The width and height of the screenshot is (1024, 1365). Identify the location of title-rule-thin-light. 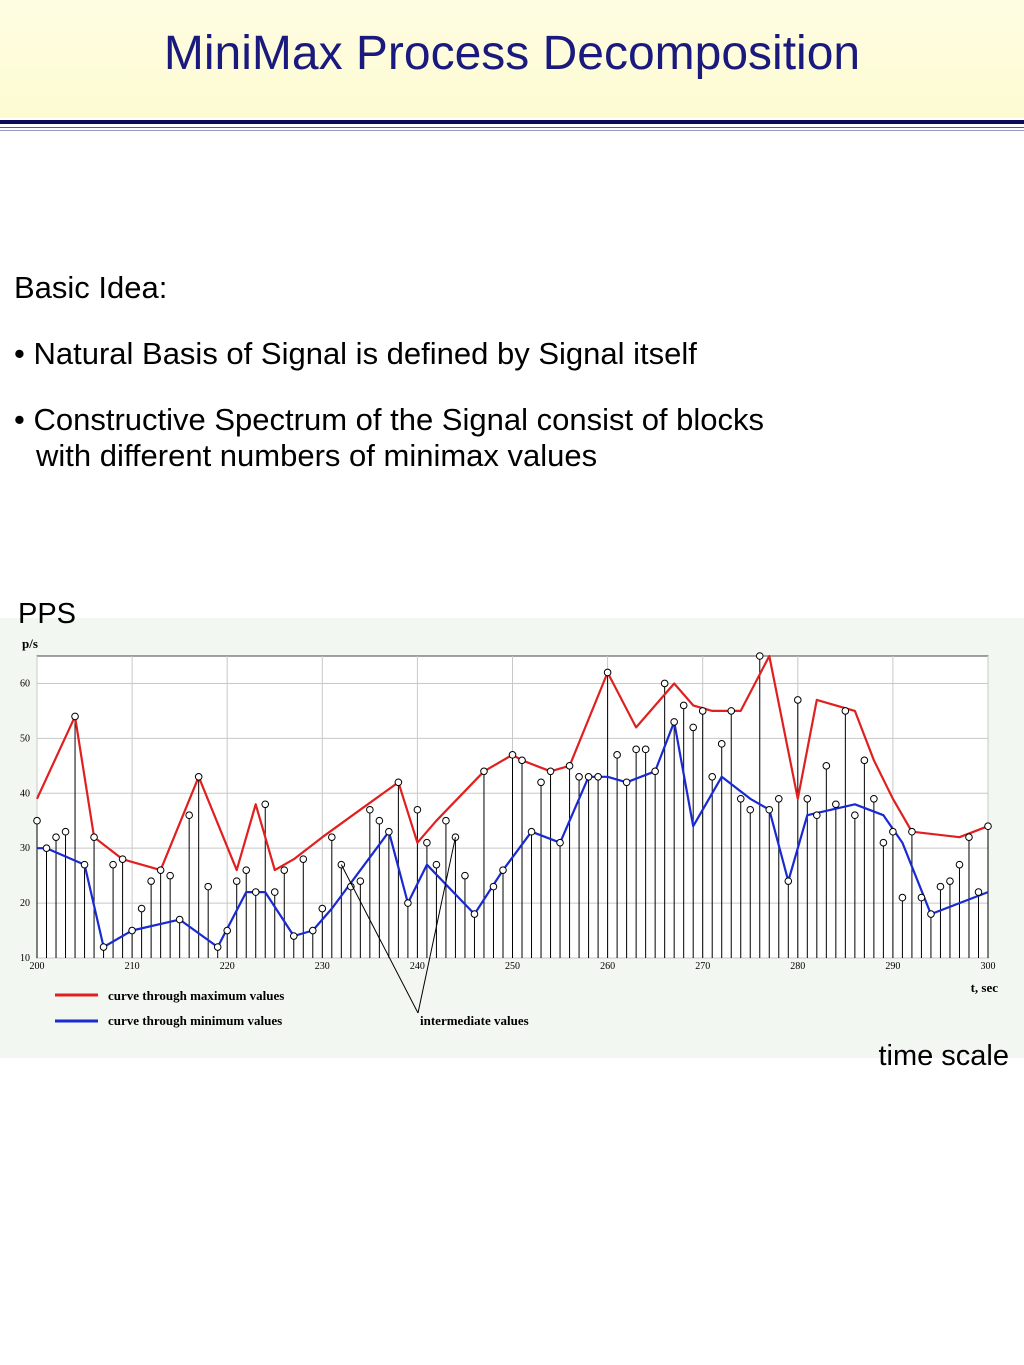
(512, 130).